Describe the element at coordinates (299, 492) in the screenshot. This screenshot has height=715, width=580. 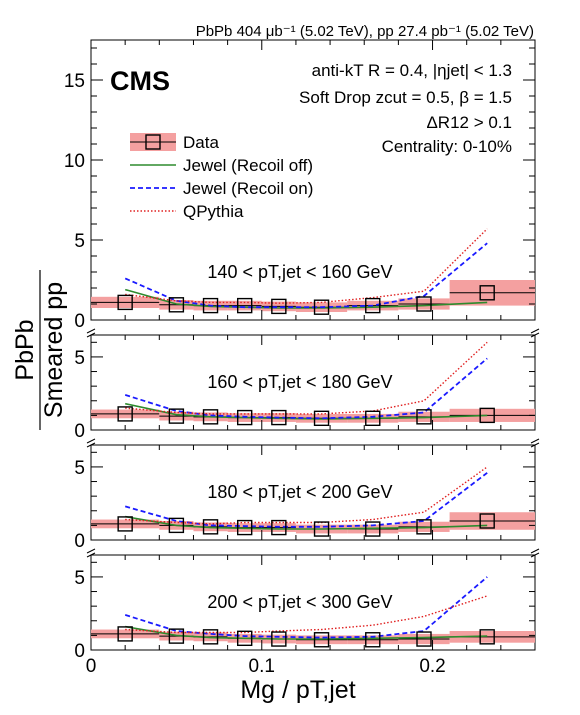
I see `panel-label: 180 < pT,jet < 200 GeV` at that location.